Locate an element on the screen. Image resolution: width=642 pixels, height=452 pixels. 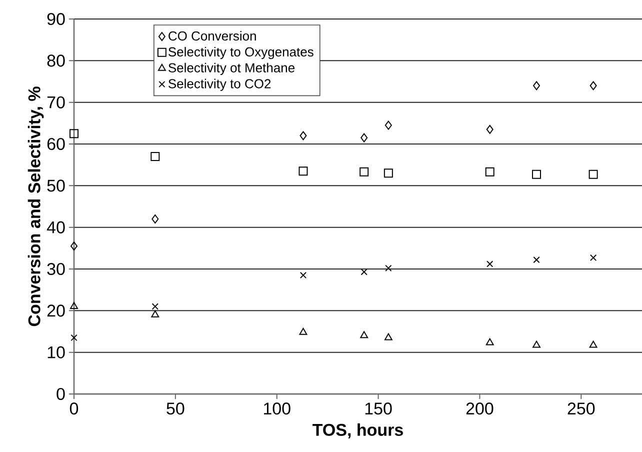
y-tick-label: 40 is located at coordinates (55, 227).